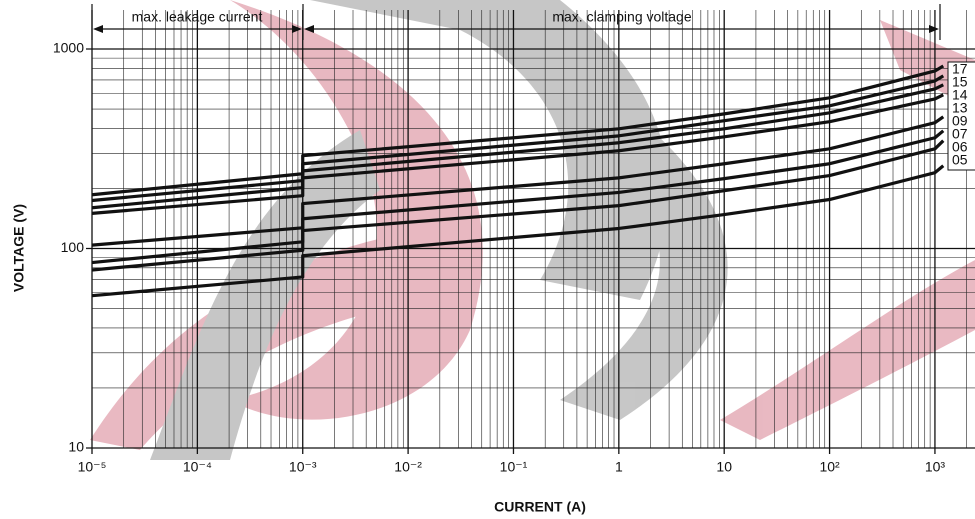 This screenshot has height=519, width=975. What do you see at coordinates (935, 467) in the screenshot?
I see `x-tick-label: 10³` at bounding box center [935, 467].